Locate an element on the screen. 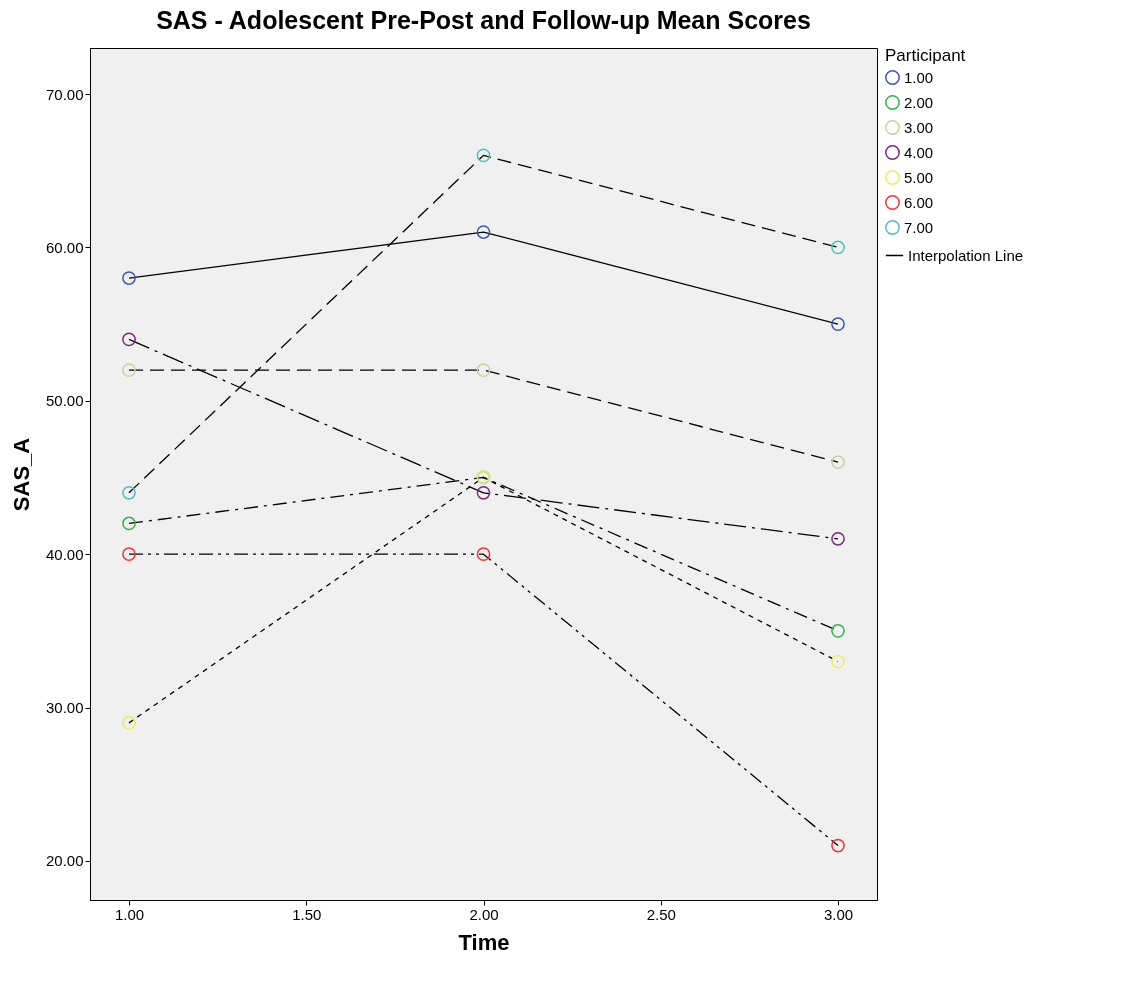 The width and height of the screenshot is (1139, 996). chart-title: SAS - Adolescent Pre-Post and Follow-up Mean Scores is located at coordinates (483, 19).